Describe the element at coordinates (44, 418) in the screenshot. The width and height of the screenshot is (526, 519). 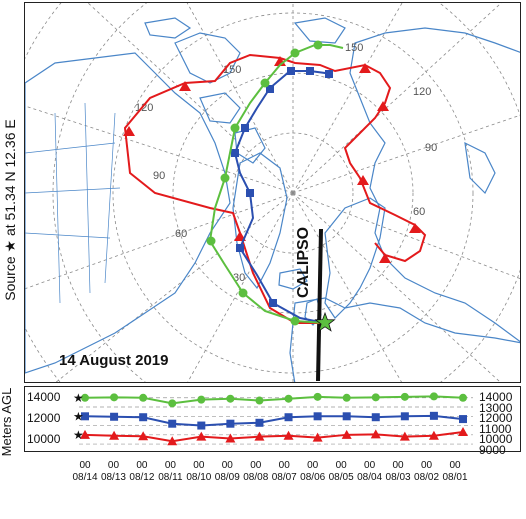
I see `left-tick: 12000` at that location.